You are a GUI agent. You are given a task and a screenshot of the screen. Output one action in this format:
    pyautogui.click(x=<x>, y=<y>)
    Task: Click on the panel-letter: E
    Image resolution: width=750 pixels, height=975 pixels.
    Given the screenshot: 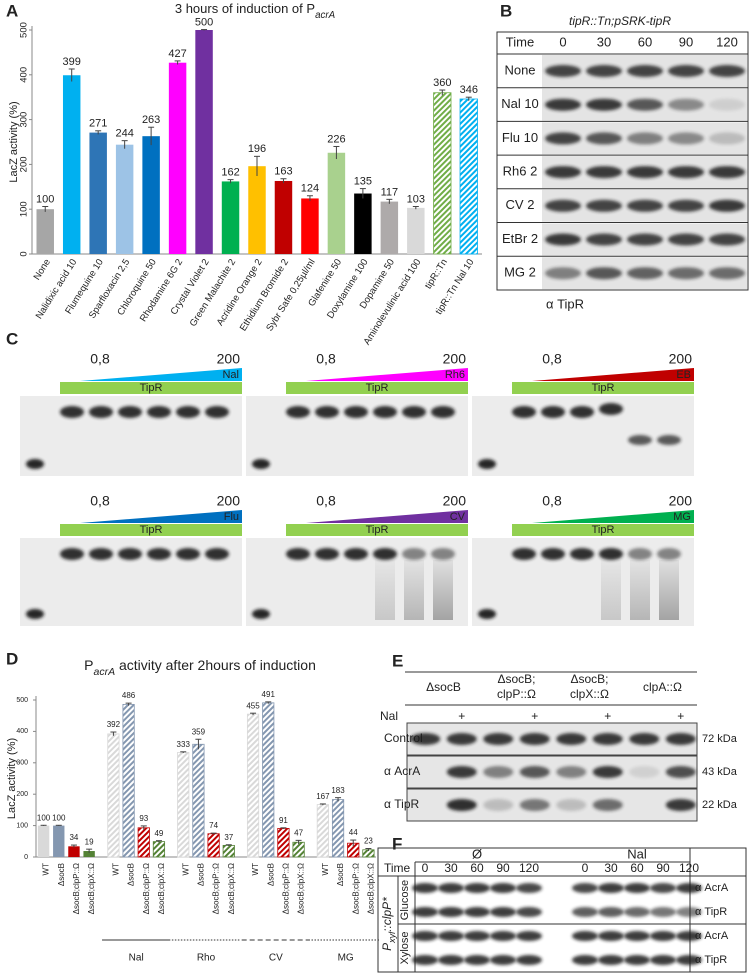 What is the action you would take?
    pyautogui.click(x=397, y=660)
    